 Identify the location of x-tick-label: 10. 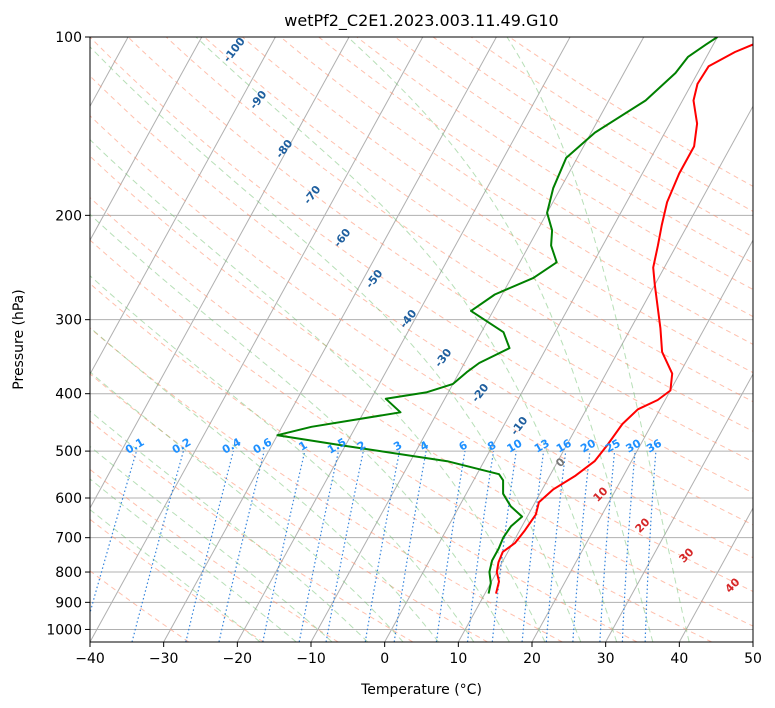
(458, 659).